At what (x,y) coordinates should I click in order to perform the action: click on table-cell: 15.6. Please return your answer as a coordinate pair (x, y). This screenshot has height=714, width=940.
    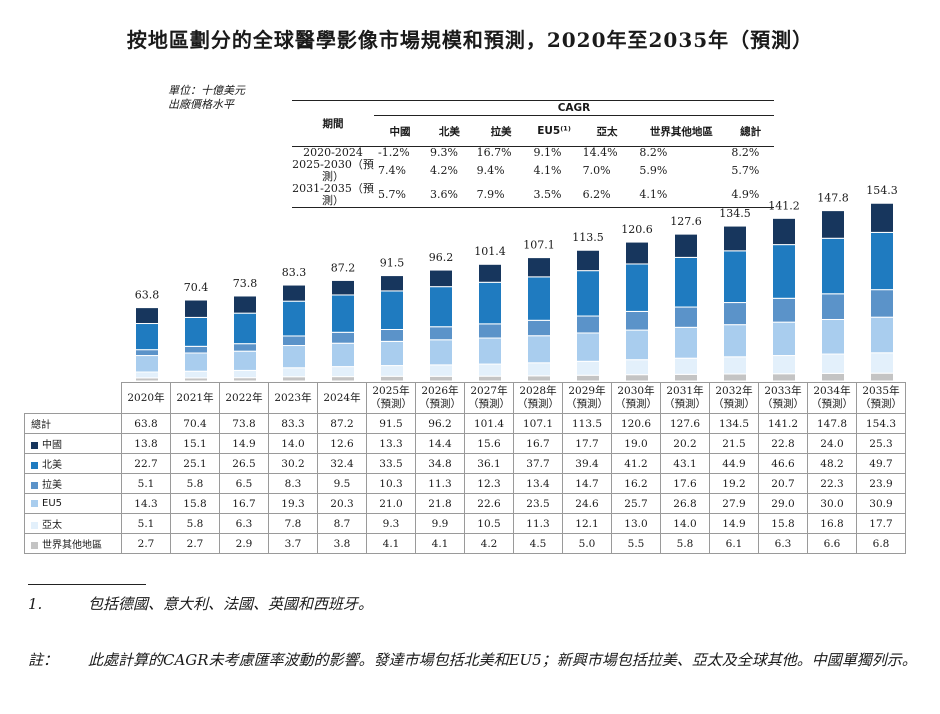
    Looking at the image, I should click on (489, 443).